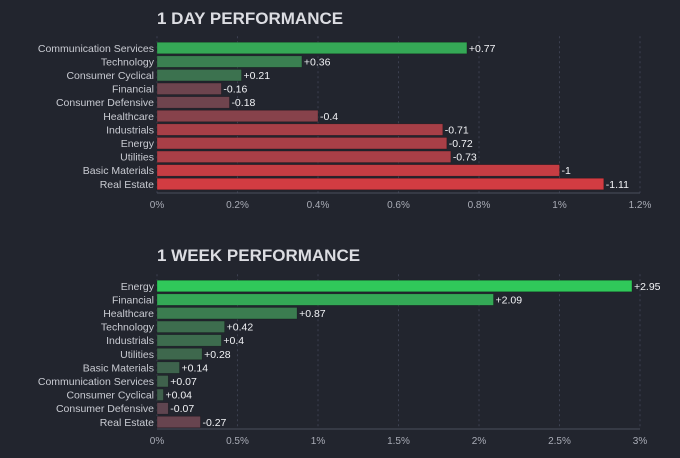  I want to click on value-label: +0.28, so click(217, 355).